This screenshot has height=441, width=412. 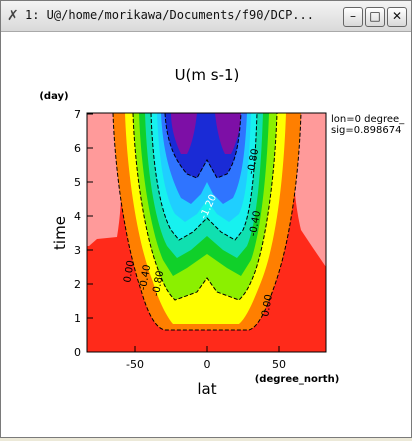 What do you see at coordinates (104, 179) in the screenshot?
I see `band-pink-left` at bounding box center [104, 179].